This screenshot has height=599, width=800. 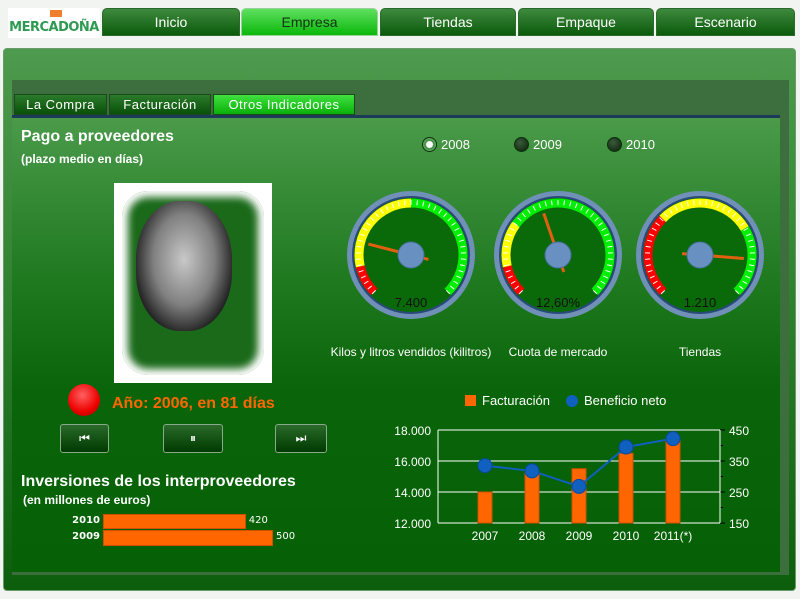 What do you see at coordinates (411, 302) in the screenshot?
I see `gauge-value: 7.400` at bounding box center [411, 302].